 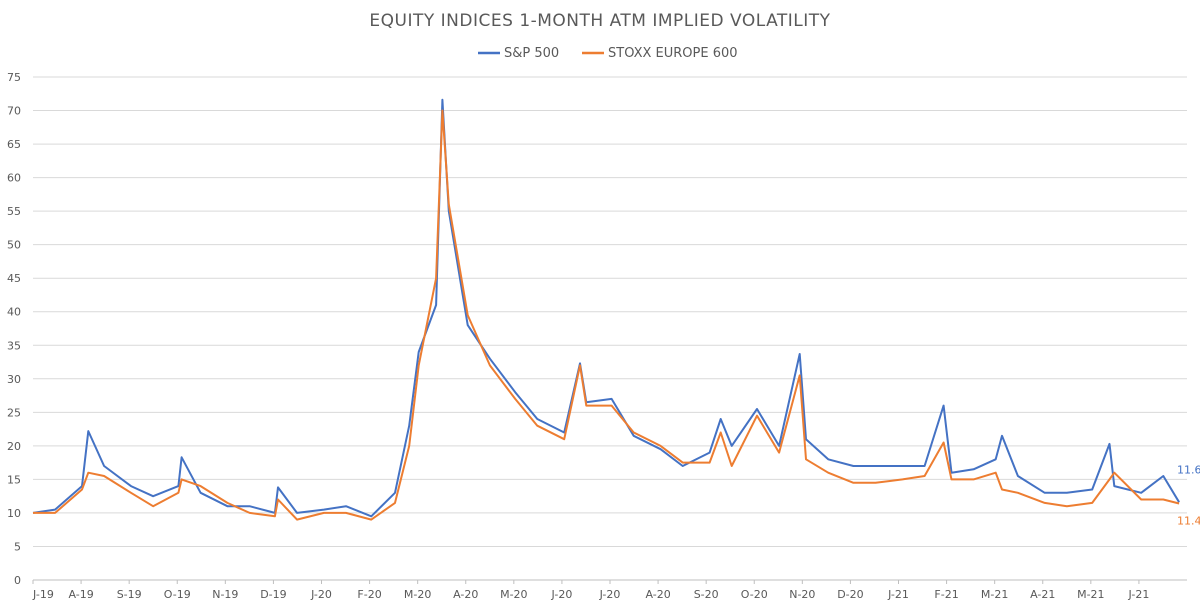 What do you see at coordinates (14, 178) in the screenshot?
I see `y-tick-label: 60` at bounding box center [14, 178].